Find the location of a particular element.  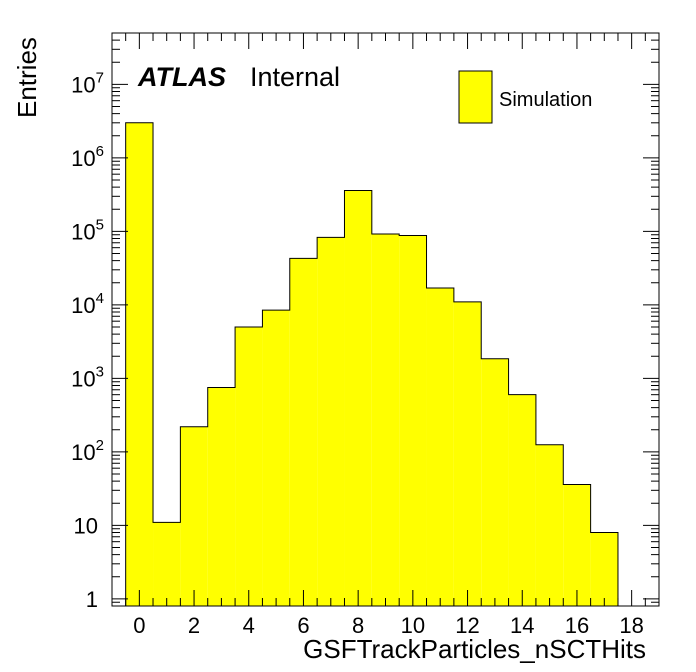

y-tick-label: 10⁴ is located at coordinates (87, 304).